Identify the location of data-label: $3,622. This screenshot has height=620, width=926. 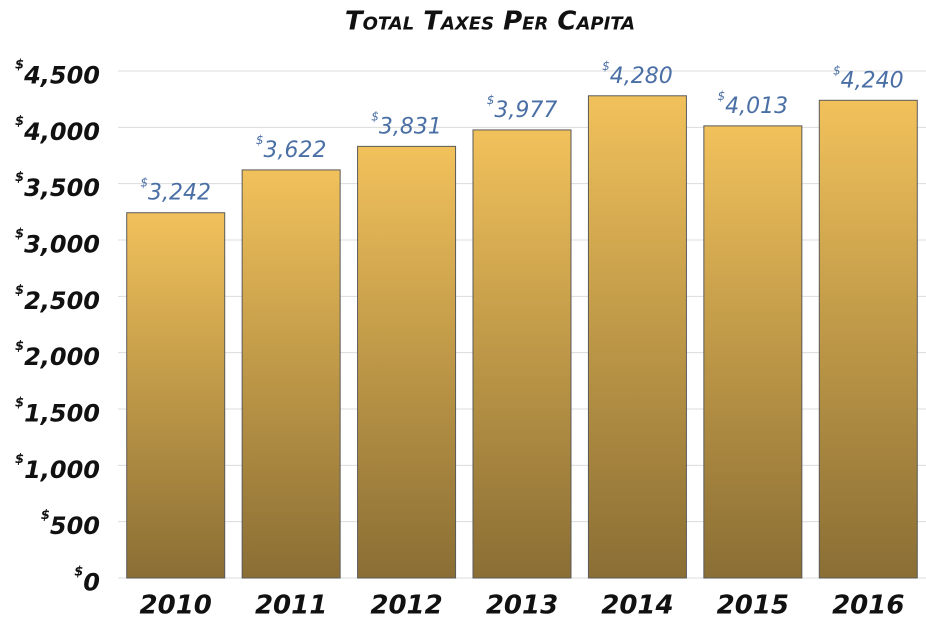
(291, 147).